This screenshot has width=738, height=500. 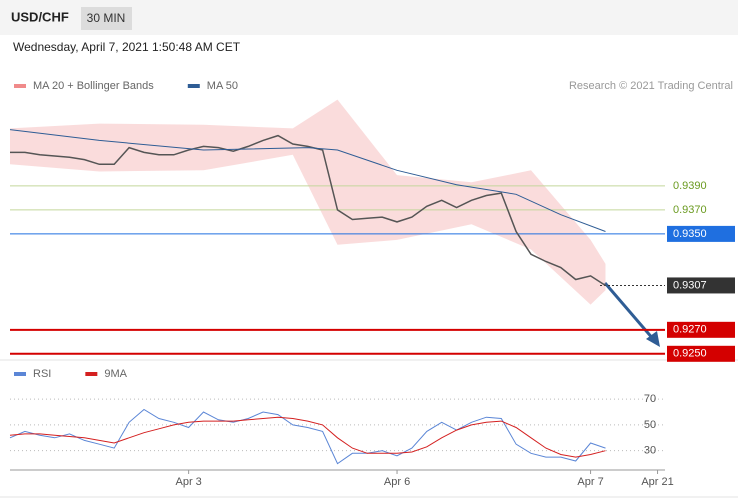 What do you see at coordinates (590, 482) in the screenshot?
I see `x-tick-label: Apr 7` at bounding box center [590, 482].